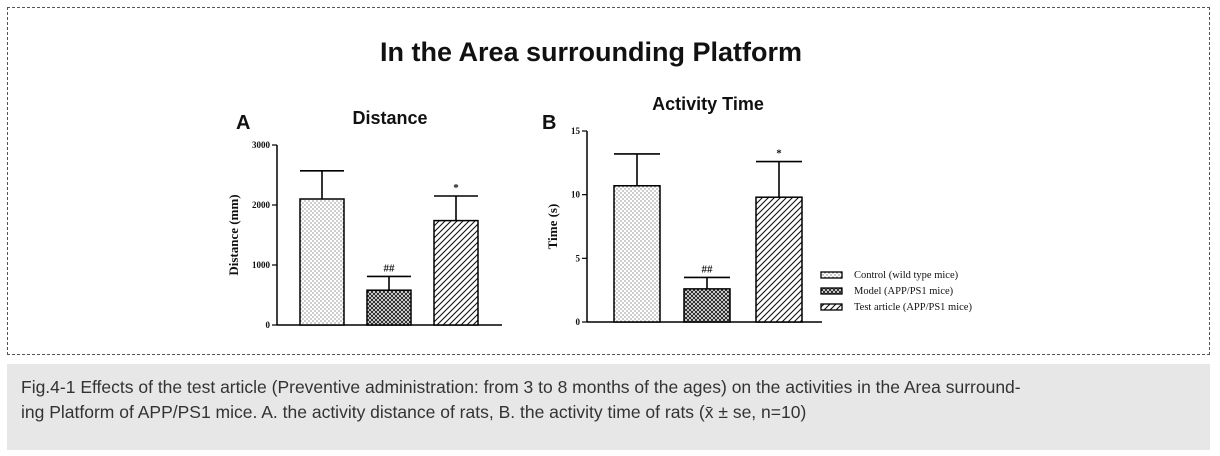  Describe the element at coordinates (576, 195) in the screenshot. I see `y-tick-label: 10` at that location.